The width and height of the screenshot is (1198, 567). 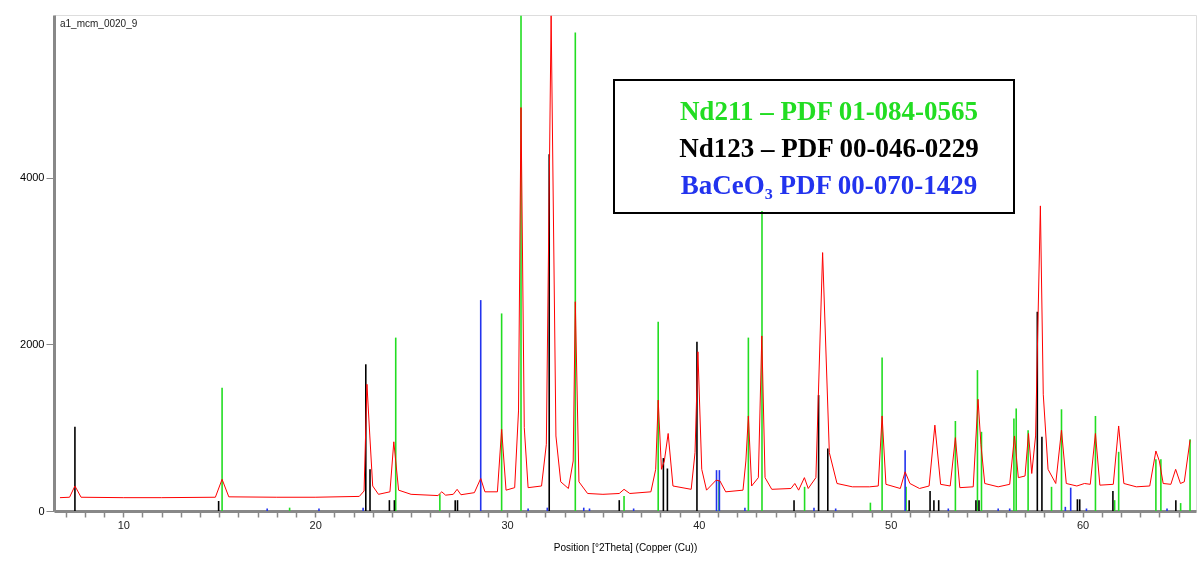 What do you see at coordinates (507, 524) in the screenshot?
I see `x-tick-label: 30` at bounding box center [507, 524].